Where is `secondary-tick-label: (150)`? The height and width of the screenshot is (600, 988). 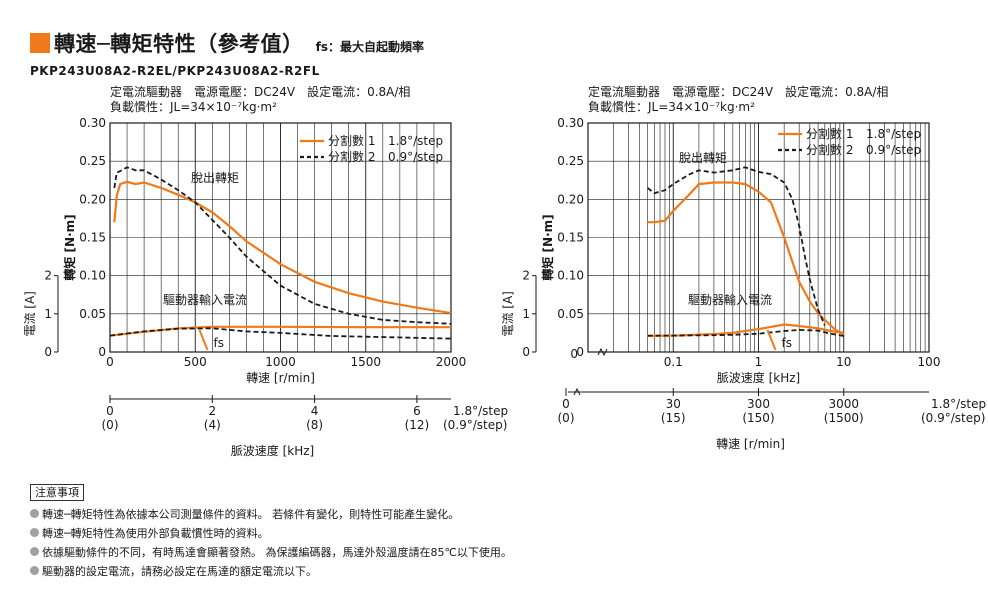
secondary-tick-label: (150) is located at coordinates (758, 418).